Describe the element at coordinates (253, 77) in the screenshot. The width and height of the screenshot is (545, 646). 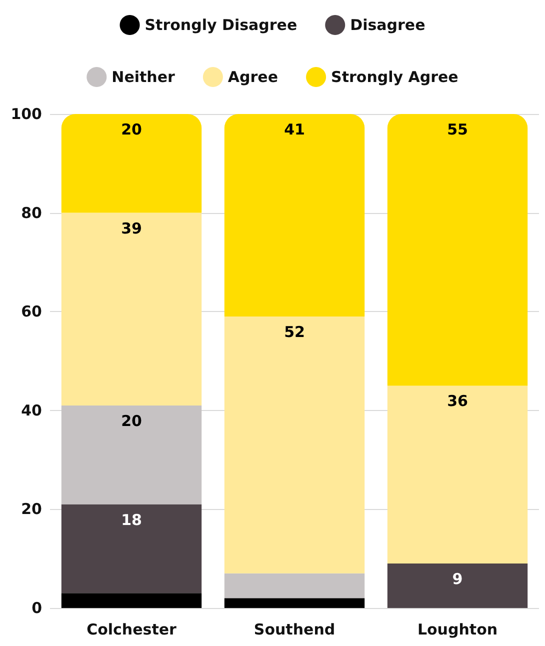
I see `legend-label: Agree` at that location.